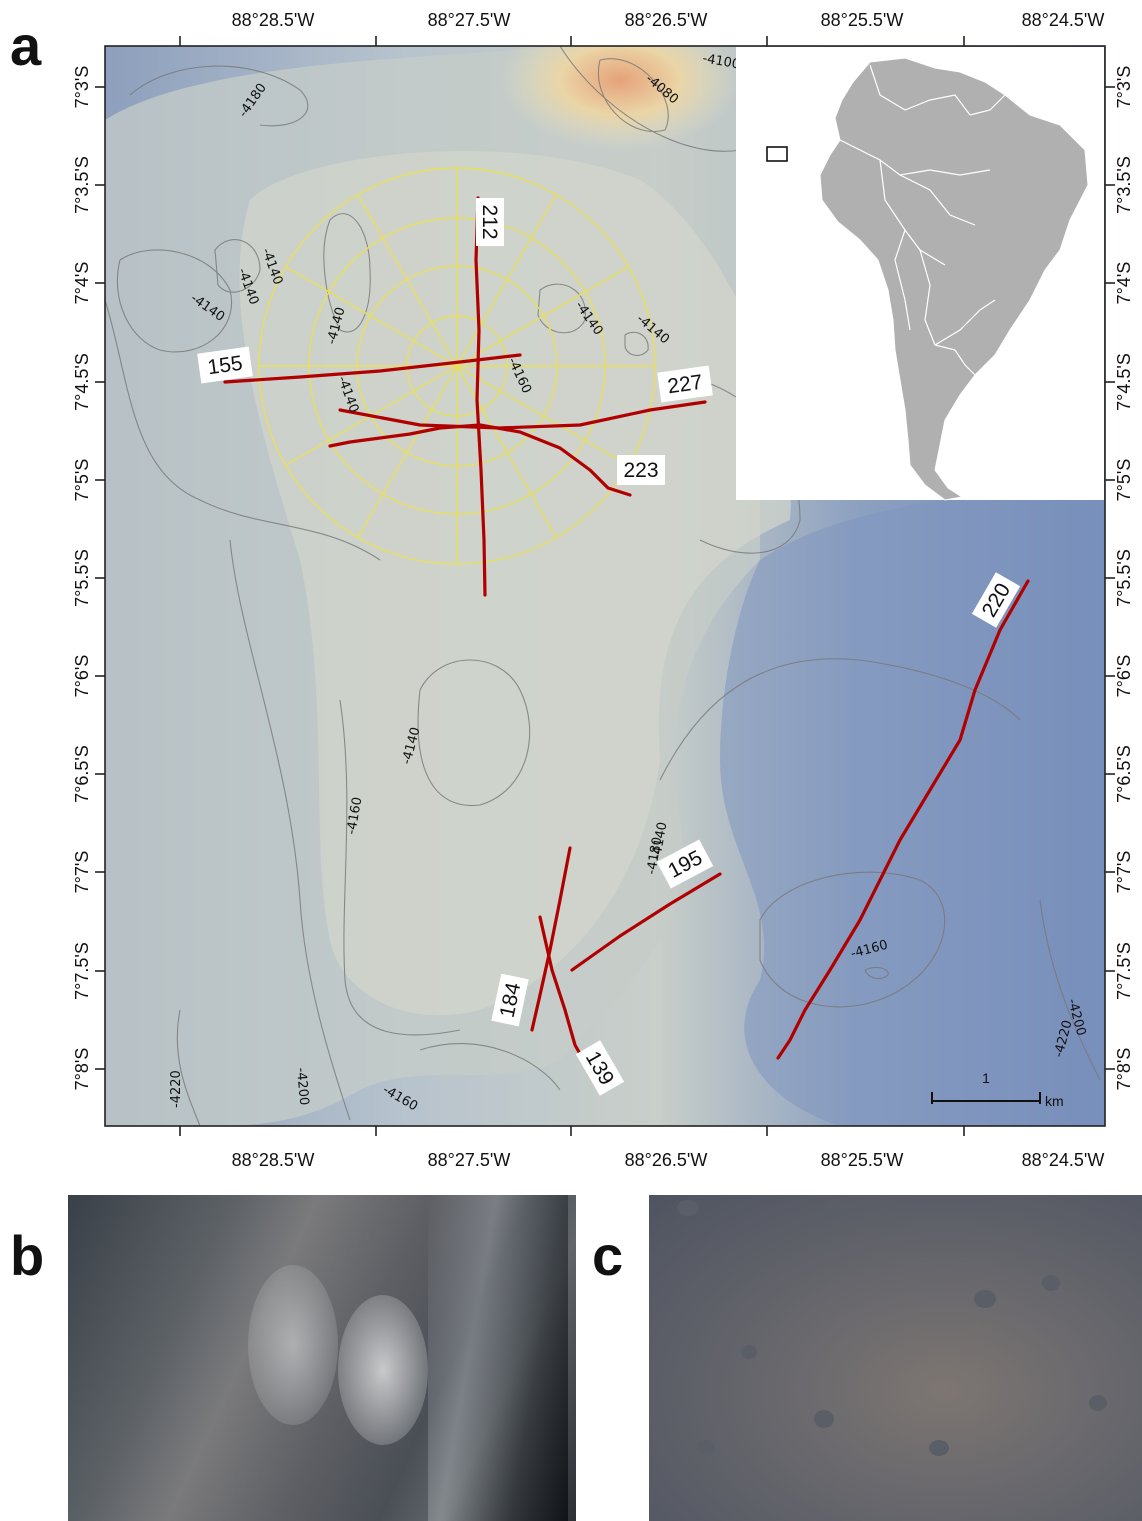 The height and width of the screenshot is (1521, 1142). Describe the element at coordinates (862, 20) in the screenshot. I see `x-tick-top: 88°25.5'W` at that location.